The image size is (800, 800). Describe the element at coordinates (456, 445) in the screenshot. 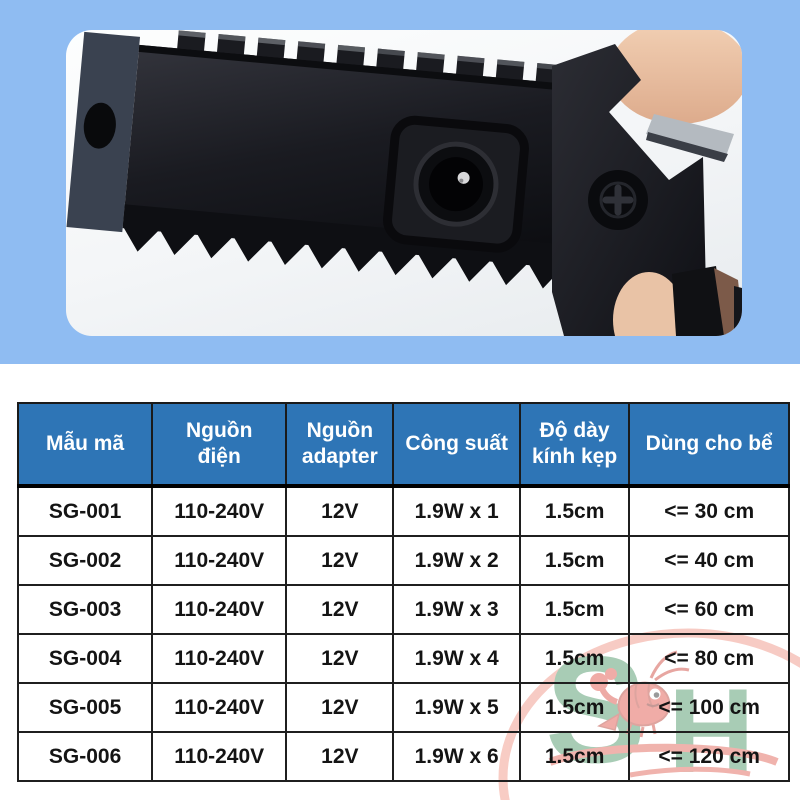

I see `header-wattage: Công suất` at that location.